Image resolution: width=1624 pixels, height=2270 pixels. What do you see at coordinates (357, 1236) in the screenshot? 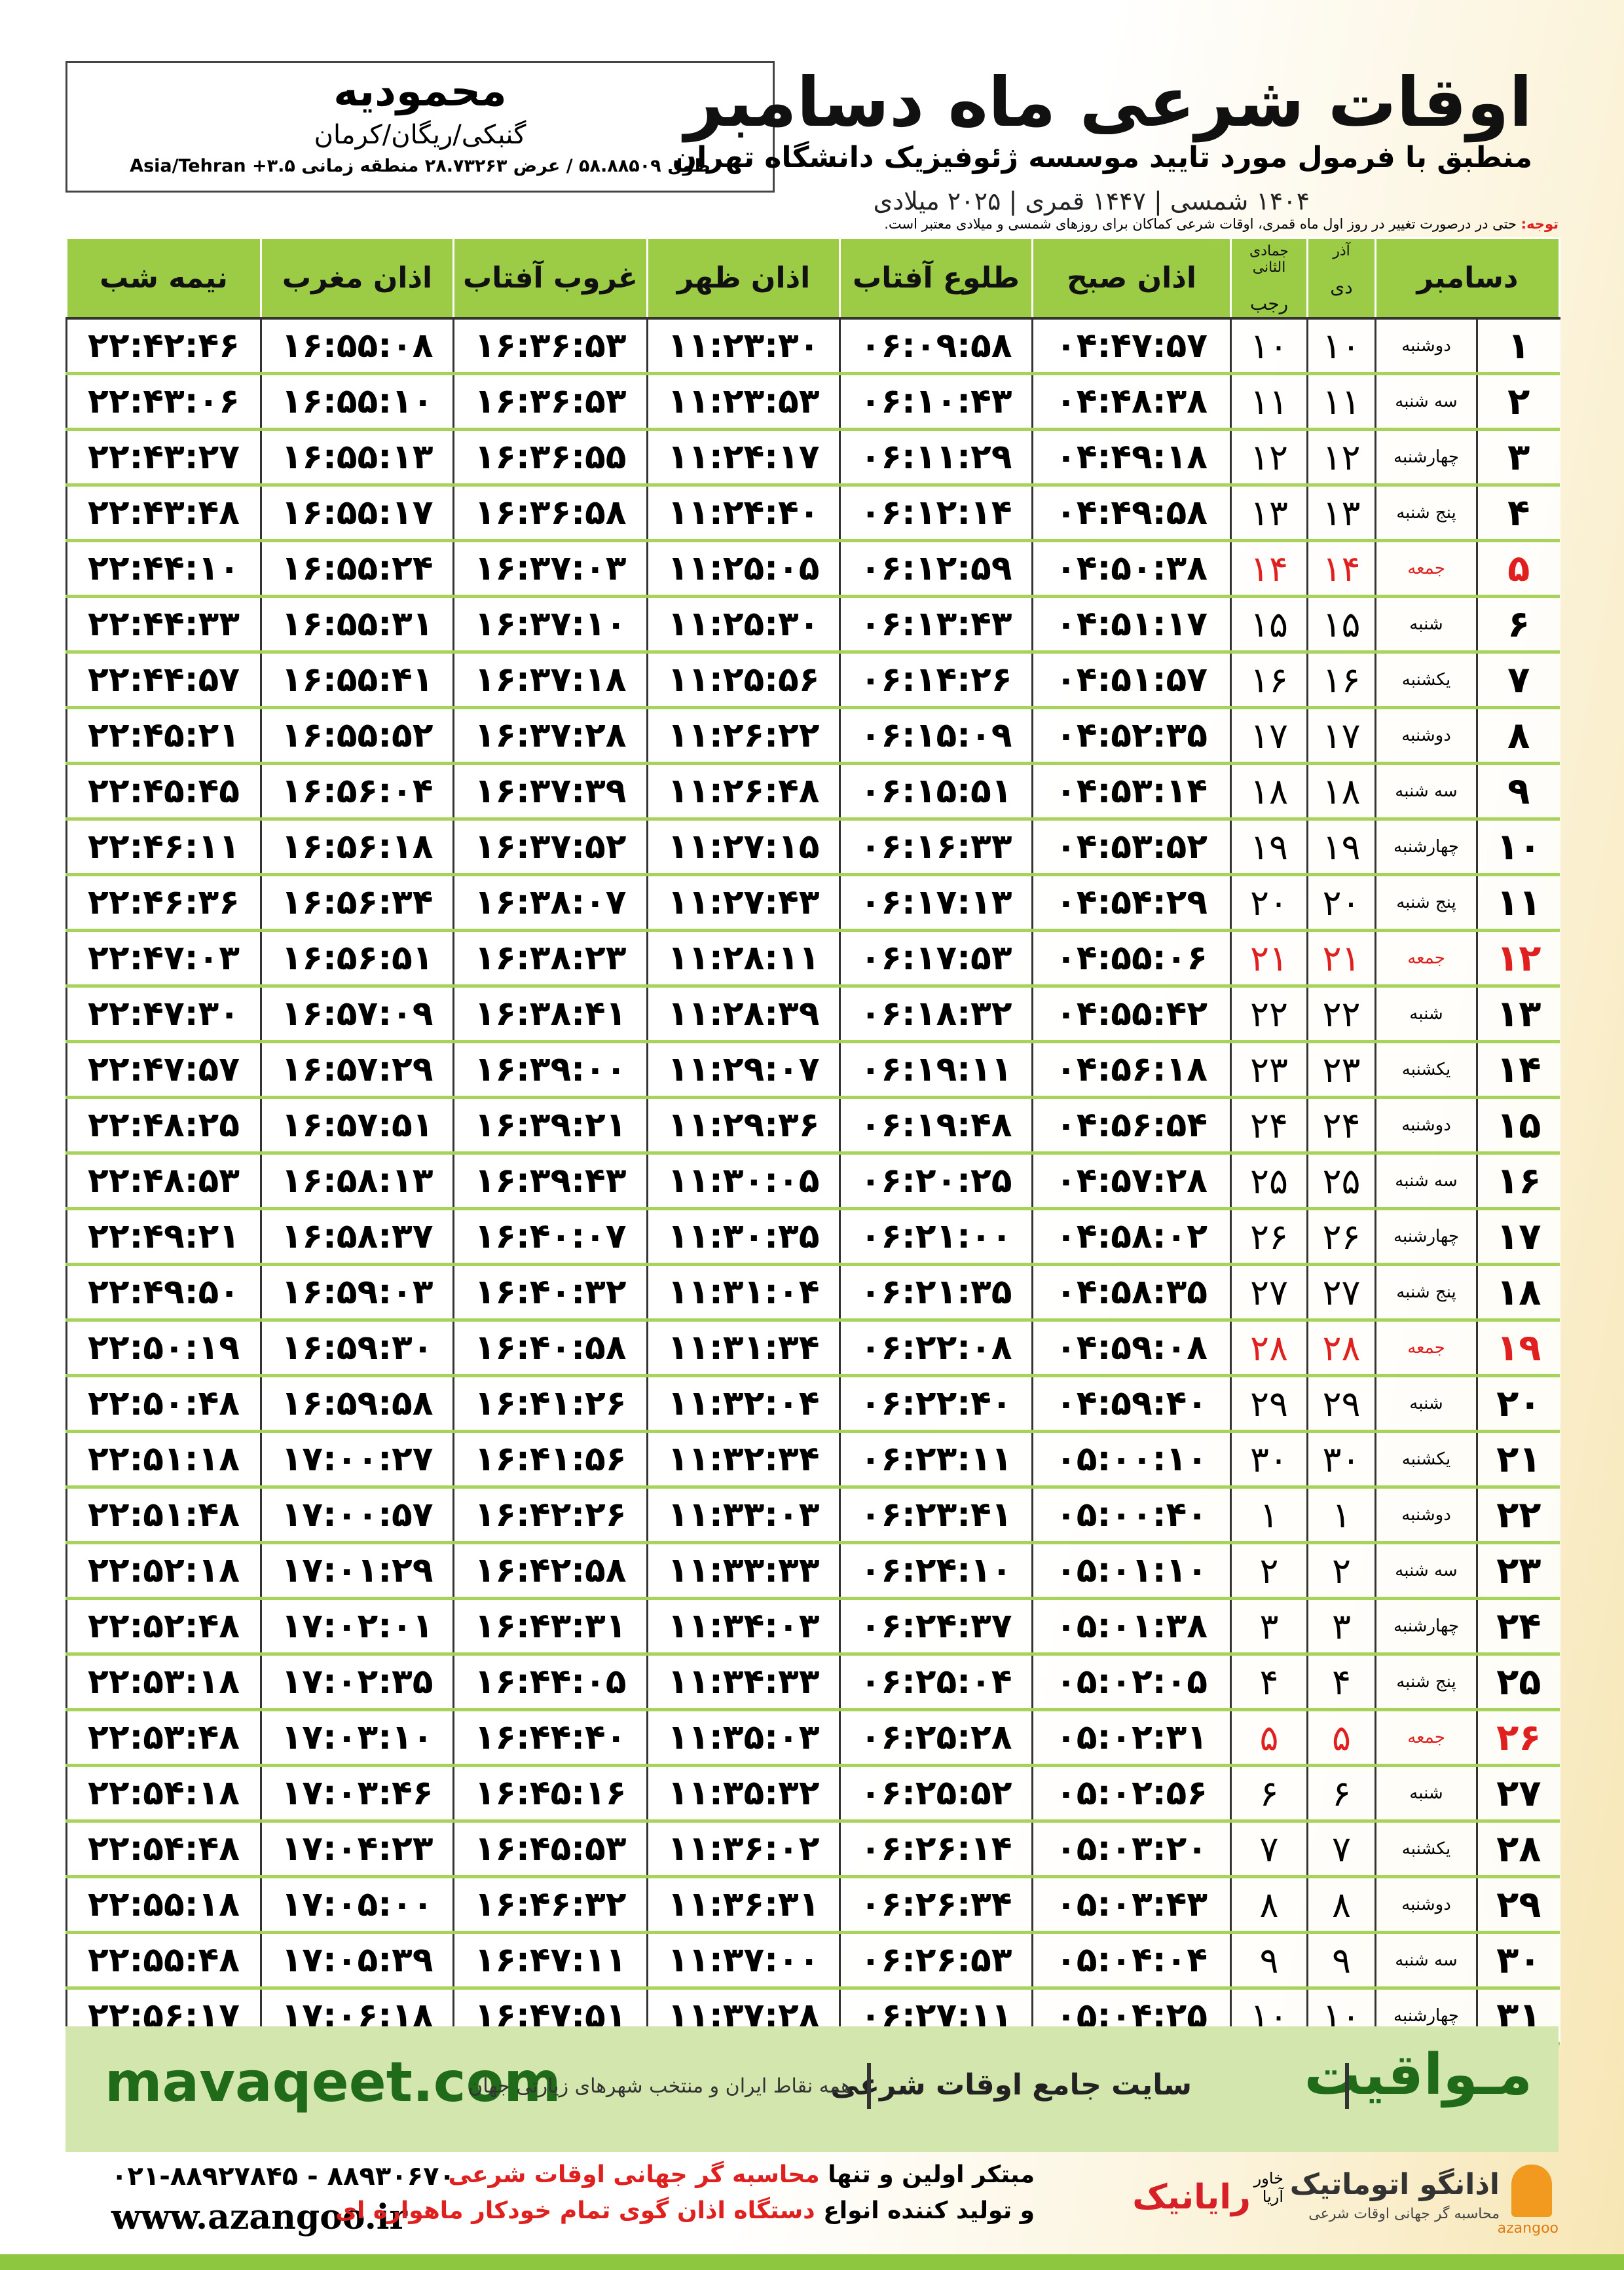
I see `maghrib: ۱۶:۵۸:۳۷` at bounding box center [357, 1236].